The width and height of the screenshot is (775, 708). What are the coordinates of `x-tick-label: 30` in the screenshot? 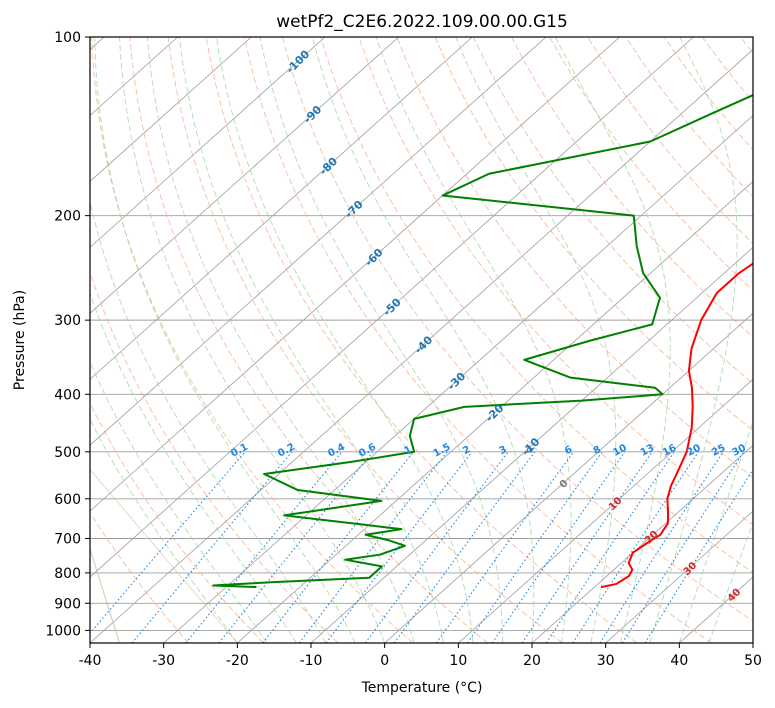 It's located at (606, 661).